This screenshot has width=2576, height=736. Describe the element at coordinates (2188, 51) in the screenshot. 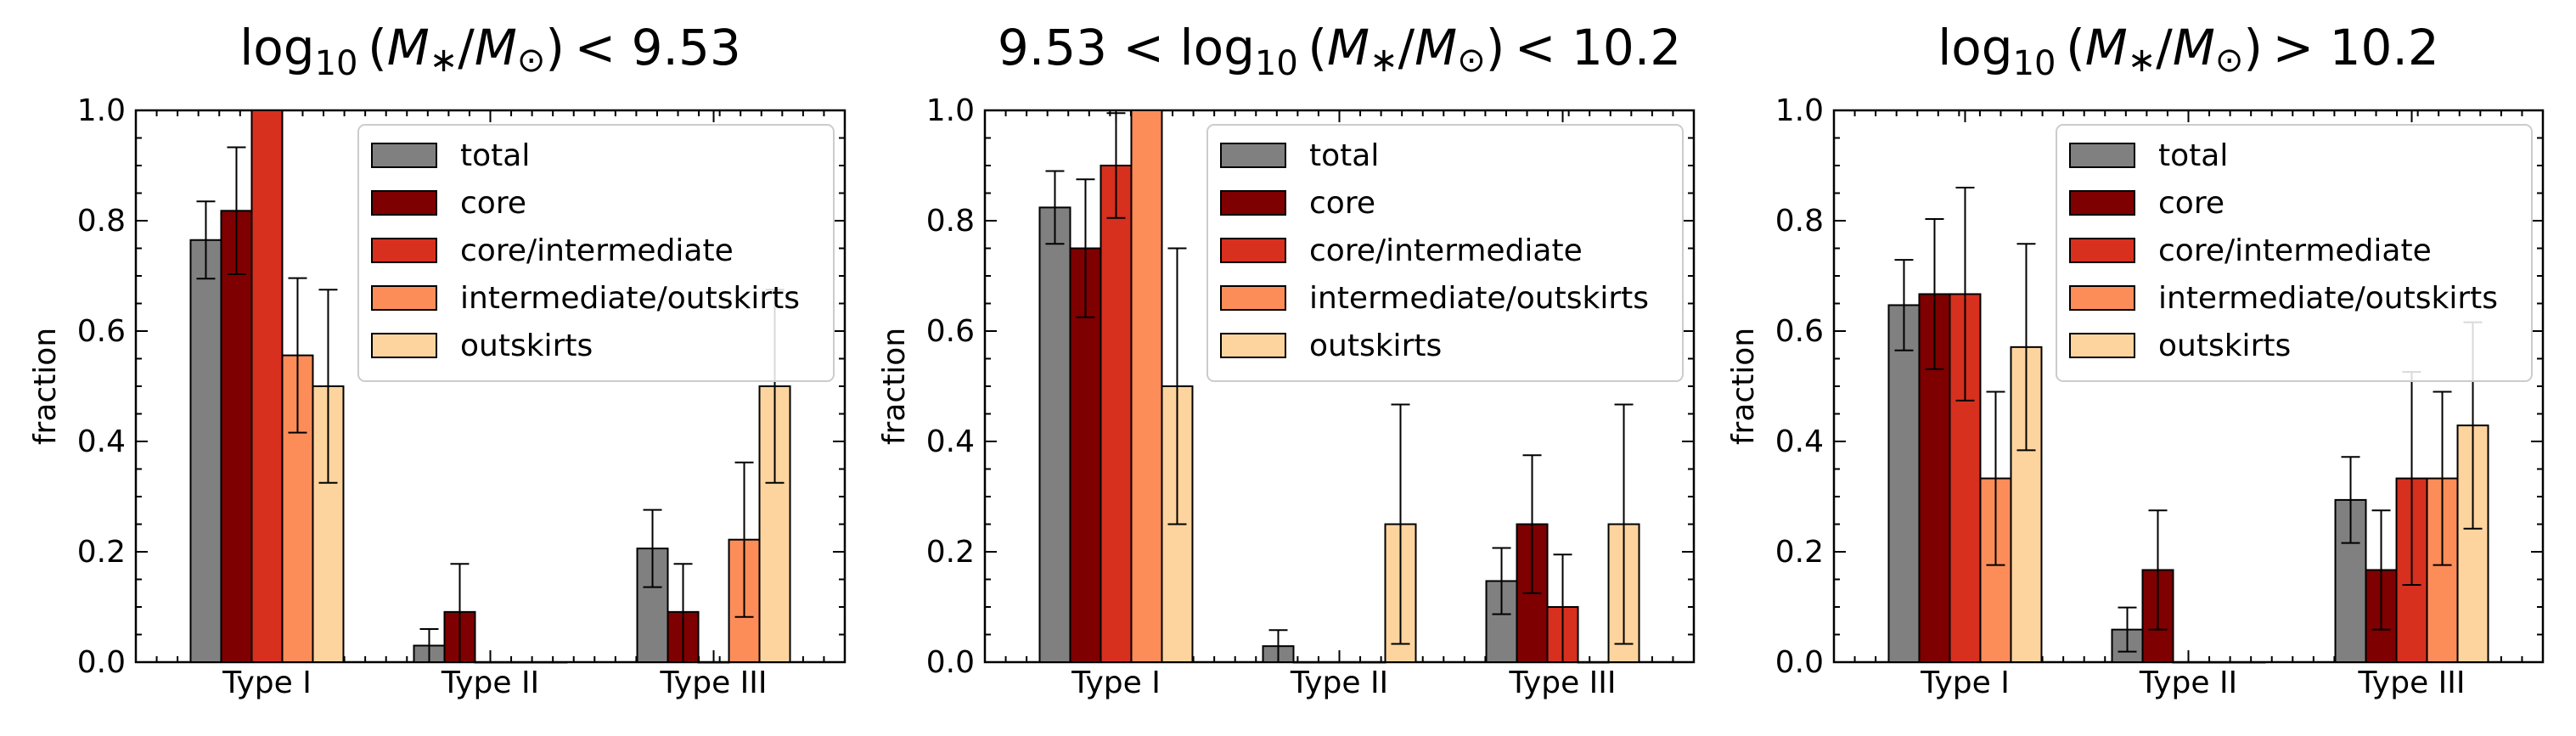

I see `panel-title: log10 (M∗/M⊙) > 10.2` at that location.